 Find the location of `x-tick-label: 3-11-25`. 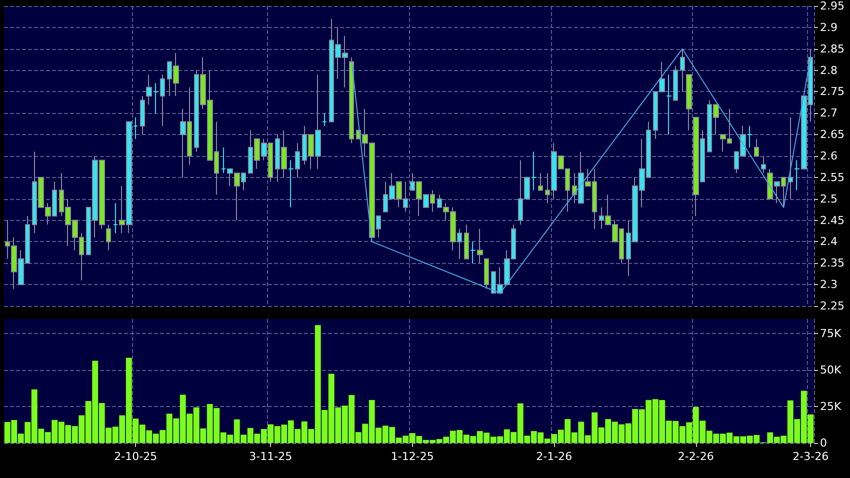

x-tick-label: 3-11-25 is located at coordinates (270, 456).